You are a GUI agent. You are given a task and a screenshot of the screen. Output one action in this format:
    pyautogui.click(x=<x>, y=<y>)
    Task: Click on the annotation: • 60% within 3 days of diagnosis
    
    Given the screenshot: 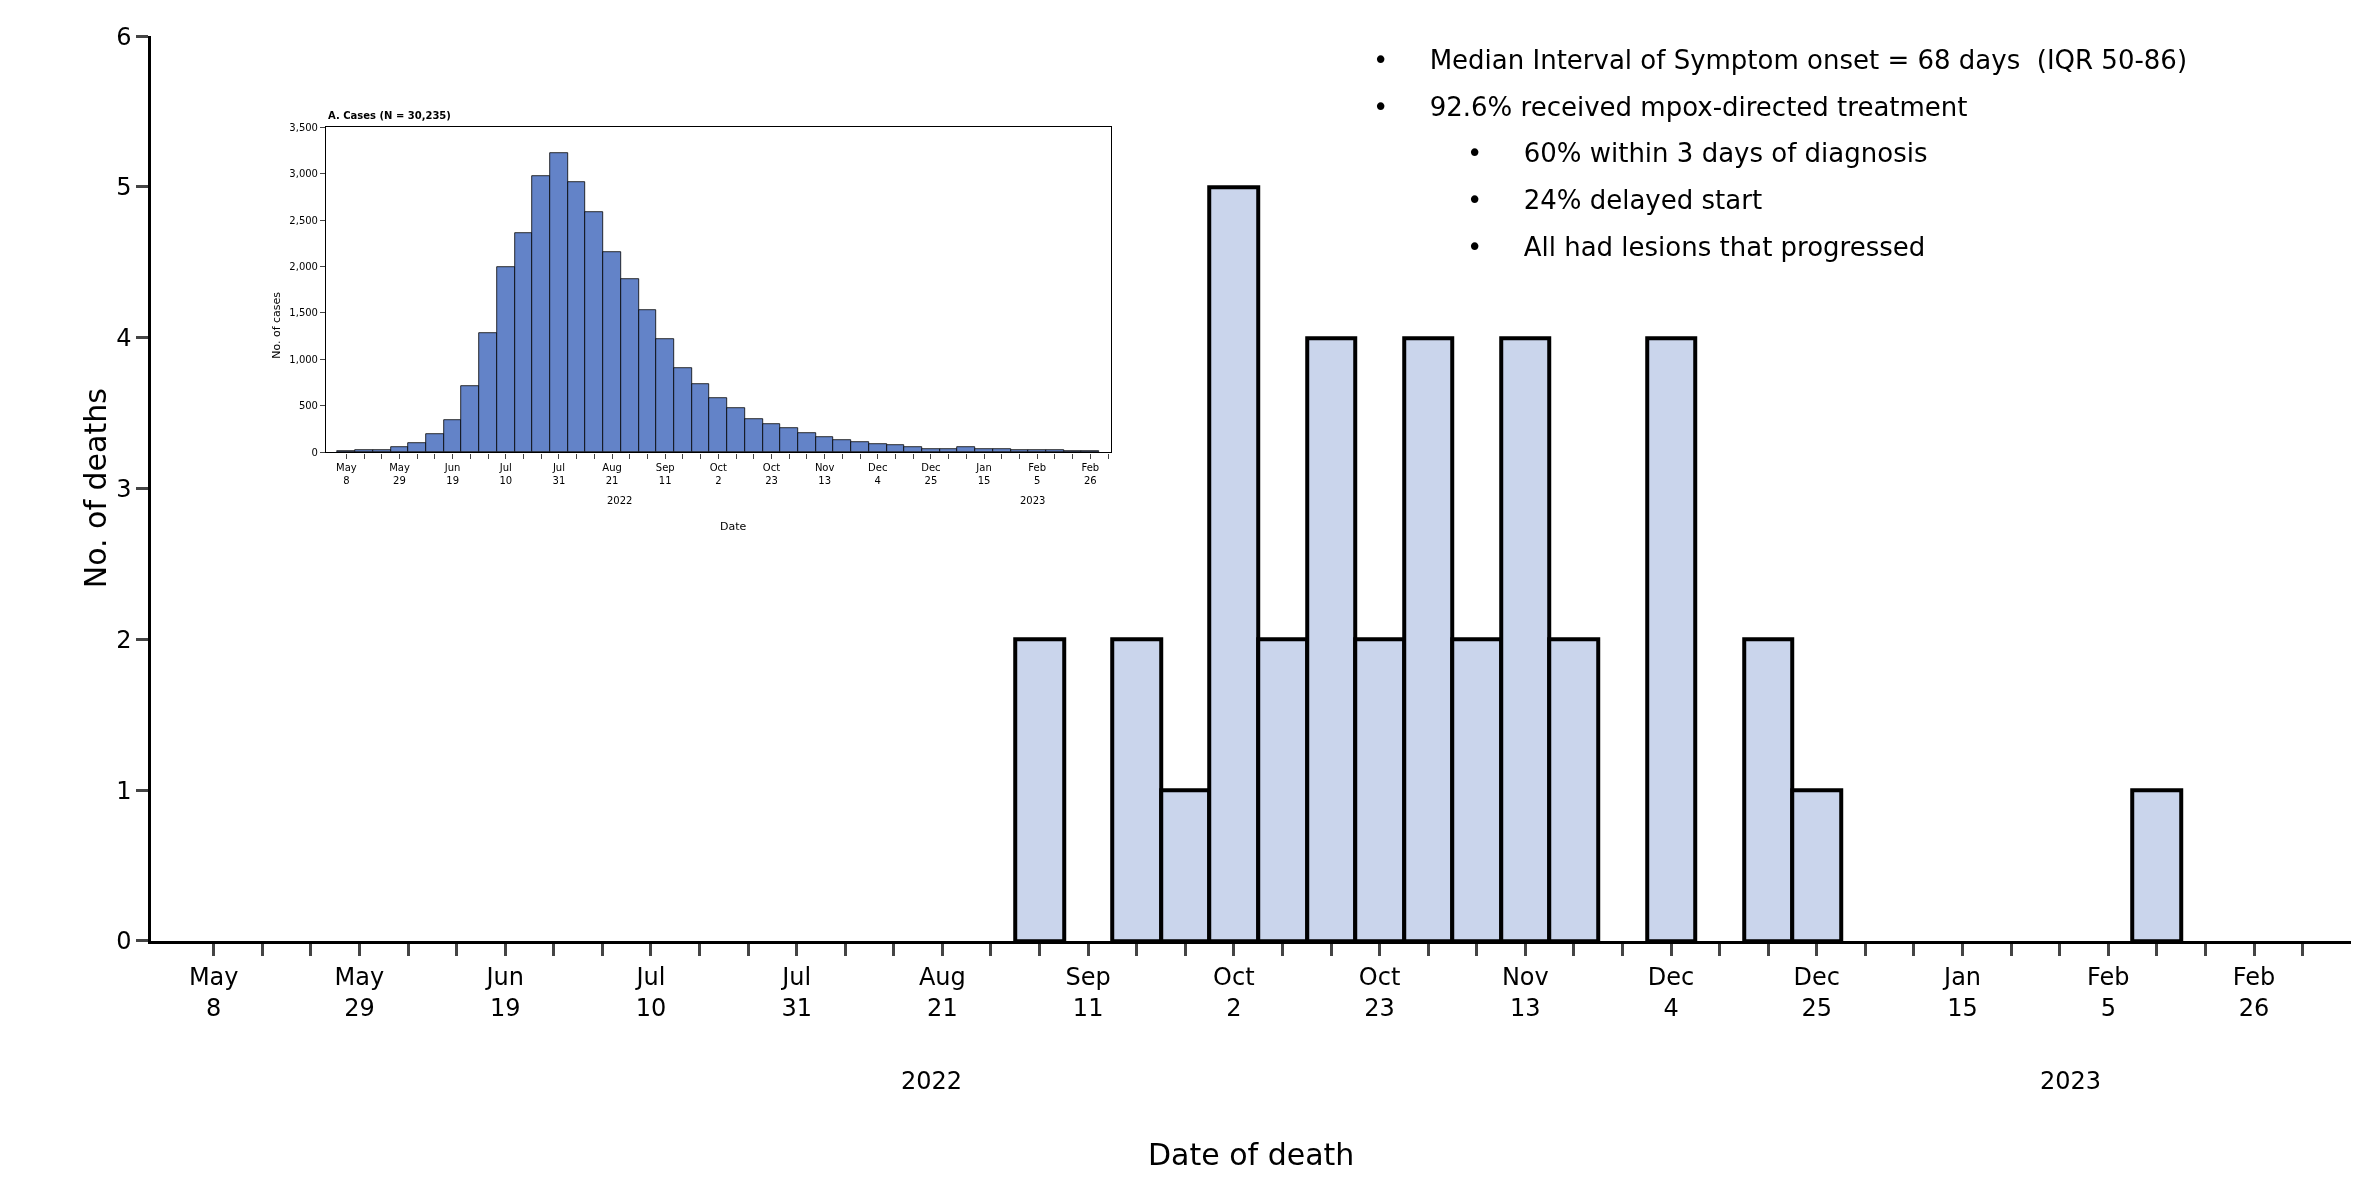 What is the action you would take?
    pyautogui.click(x=1697, y=153)
    